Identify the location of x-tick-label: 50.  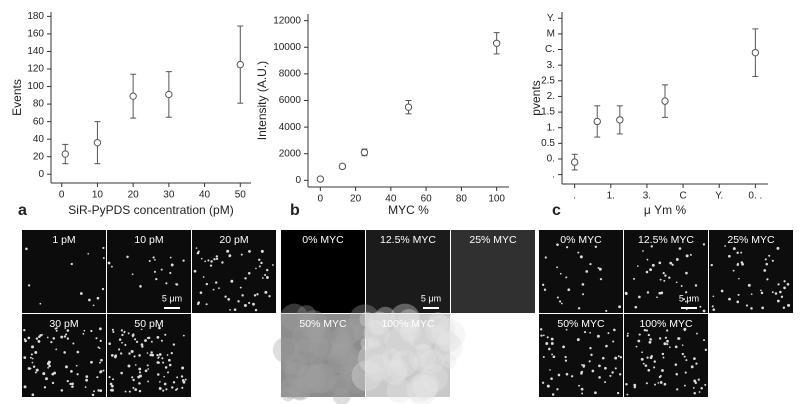
(241, 195).